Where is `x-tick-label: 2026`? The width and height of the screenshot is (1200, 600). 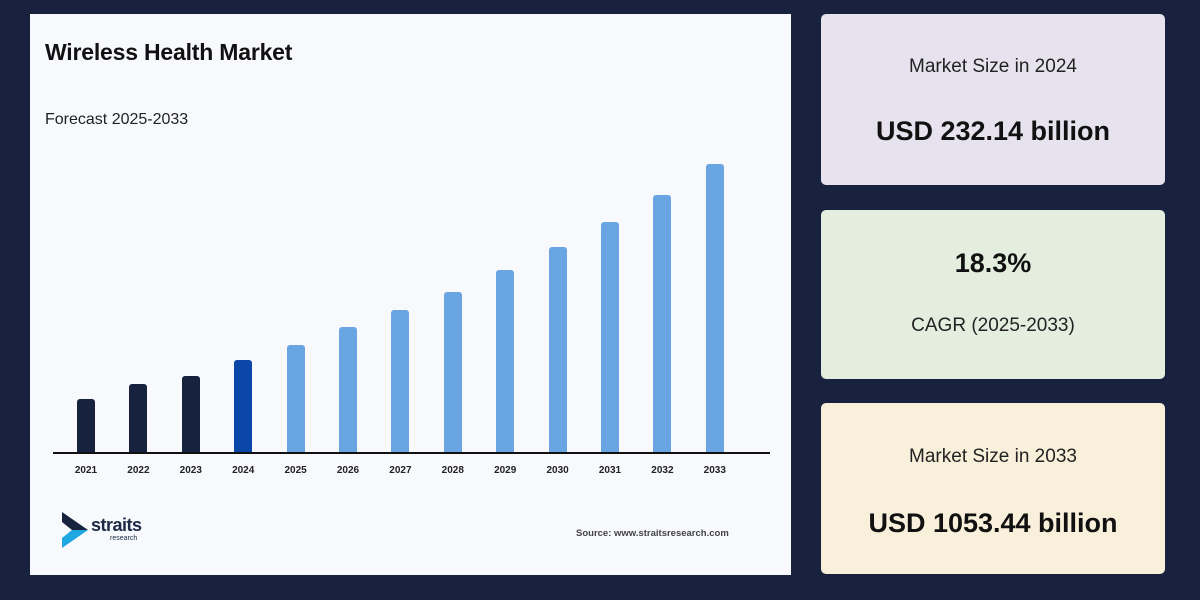
x-tick-label: 2026 is located at coordinates (348, 470).